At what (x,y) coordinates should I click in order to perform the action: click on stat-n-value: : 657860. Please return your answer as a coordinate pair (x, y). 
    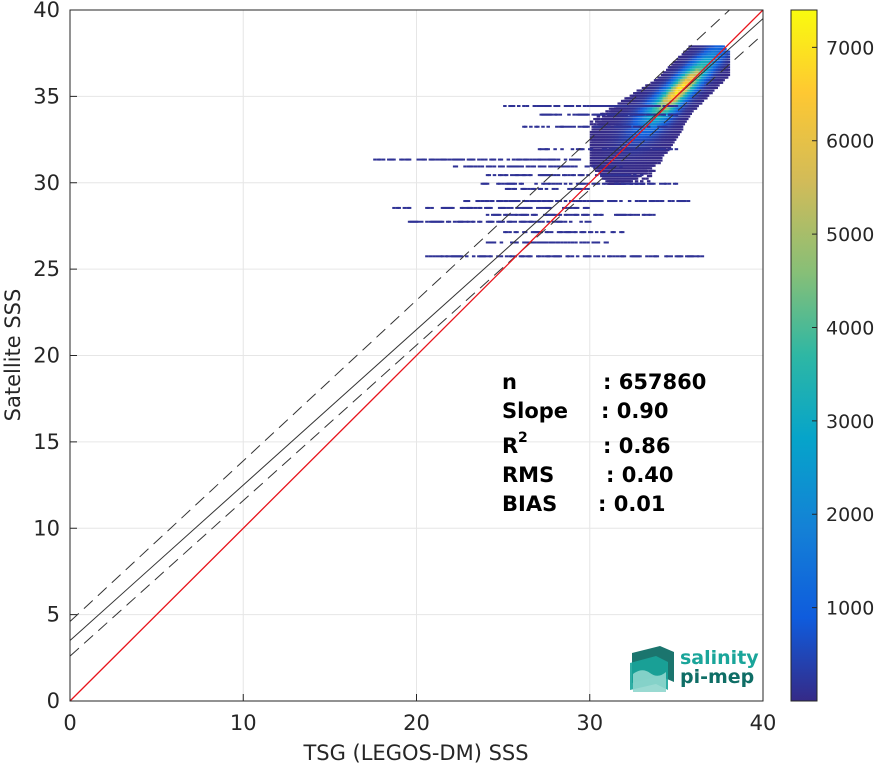
    Looking at the image, I should click on (654, 382).